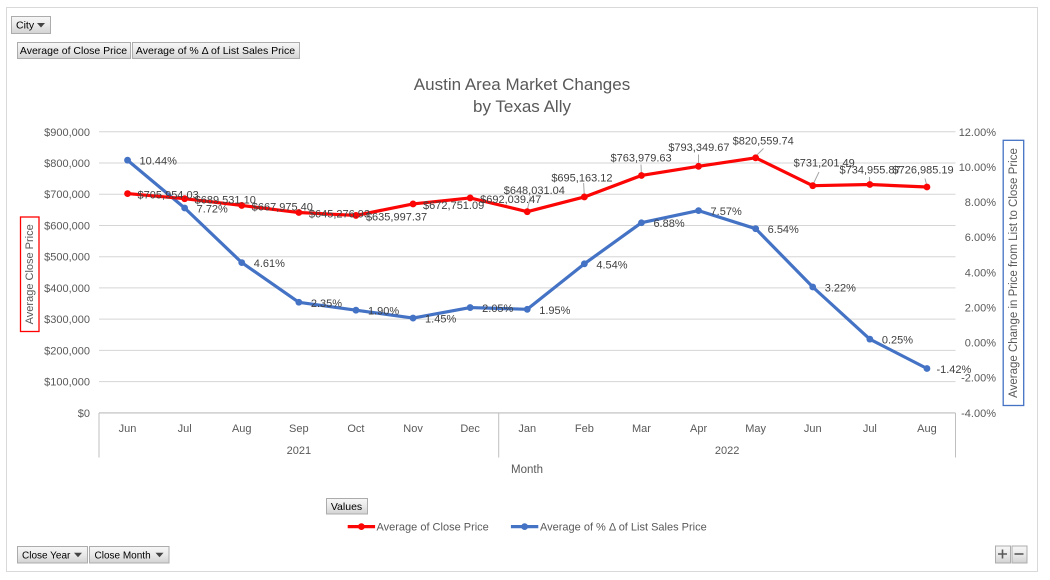 The width and height of the screenshot is (1050, 580). Describe the element at coordinates (581, 179) in the screenshot. I see `svg-text: $695,163.12` at that location.